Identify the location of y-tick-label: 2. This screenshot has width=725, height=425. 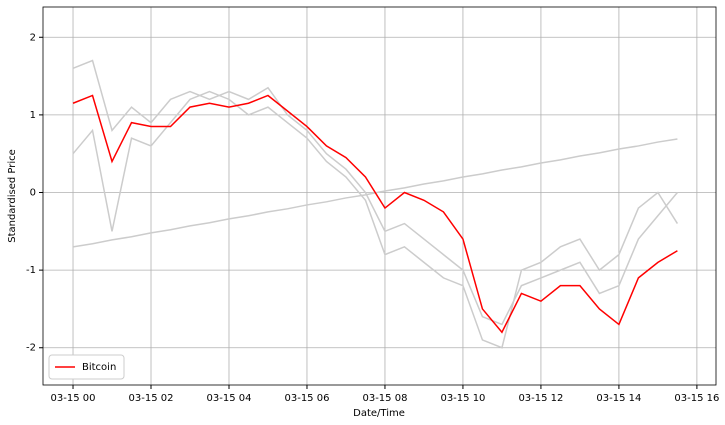
(33, 37).